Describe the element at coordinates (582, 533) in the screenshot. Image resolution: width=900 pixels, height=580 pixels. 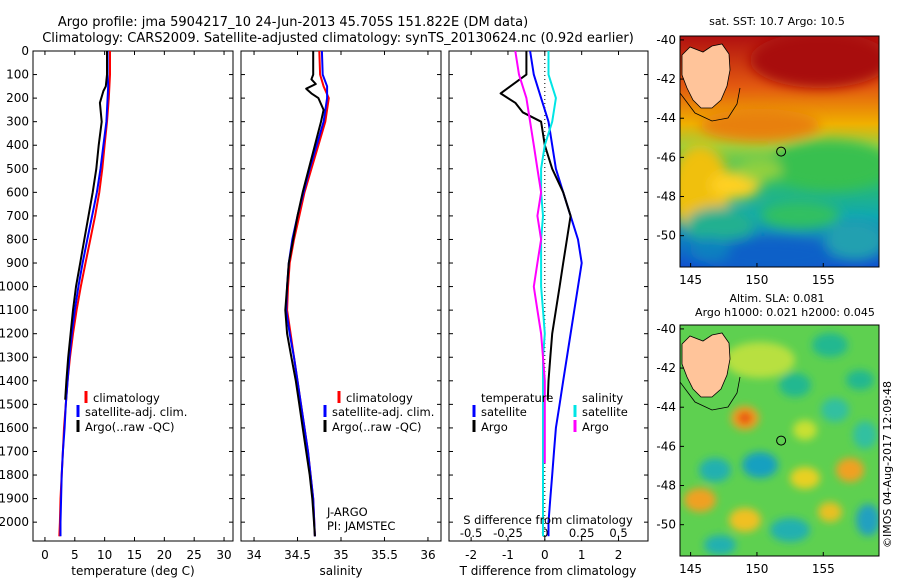
I see `top-tick-label: 0.25` at that location.